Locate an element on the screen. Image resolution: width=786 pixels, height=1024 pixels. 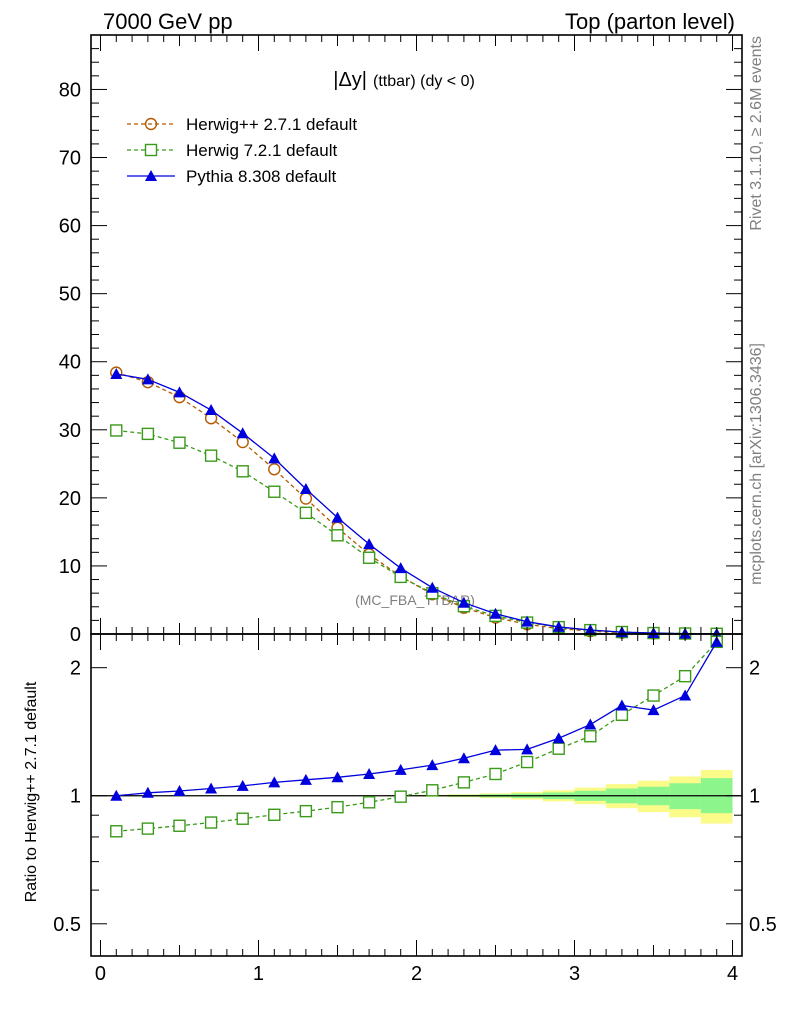
plot-title-sub: (ttbar) (dy < 0) is located at coordinates (424, 81).